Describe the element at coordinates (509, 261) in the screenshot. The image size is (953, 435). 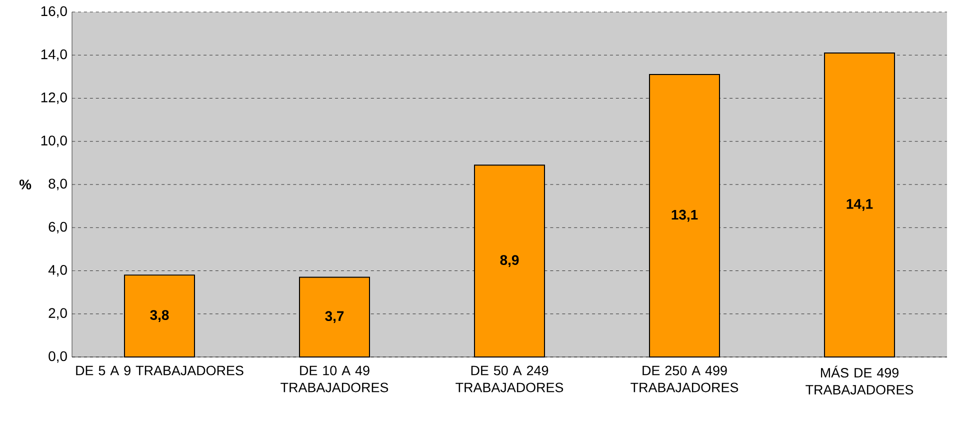
I see `data-label: 8,9` at that location.